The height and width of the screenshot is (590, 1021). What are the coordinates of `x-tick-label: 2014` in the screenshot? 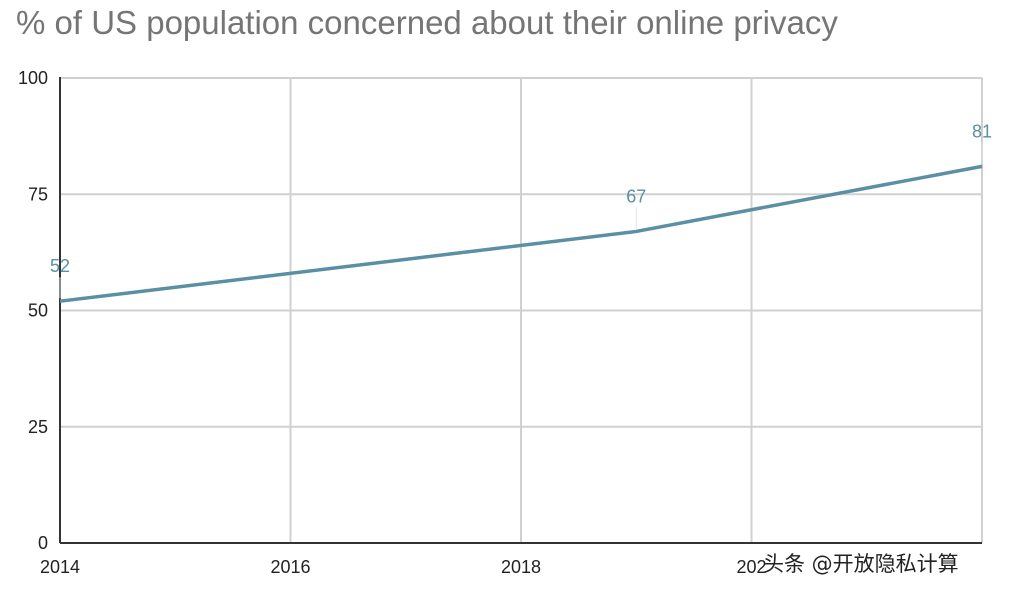 It's located at (60, 567).